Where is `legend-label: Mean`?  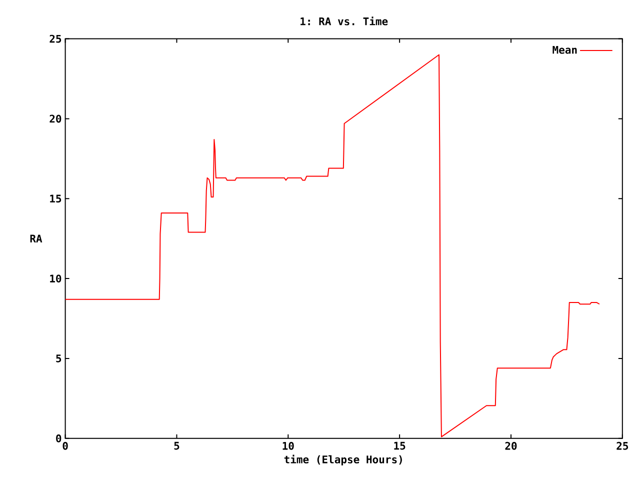 legend-label: Mean is located at coordinates (564, 50).